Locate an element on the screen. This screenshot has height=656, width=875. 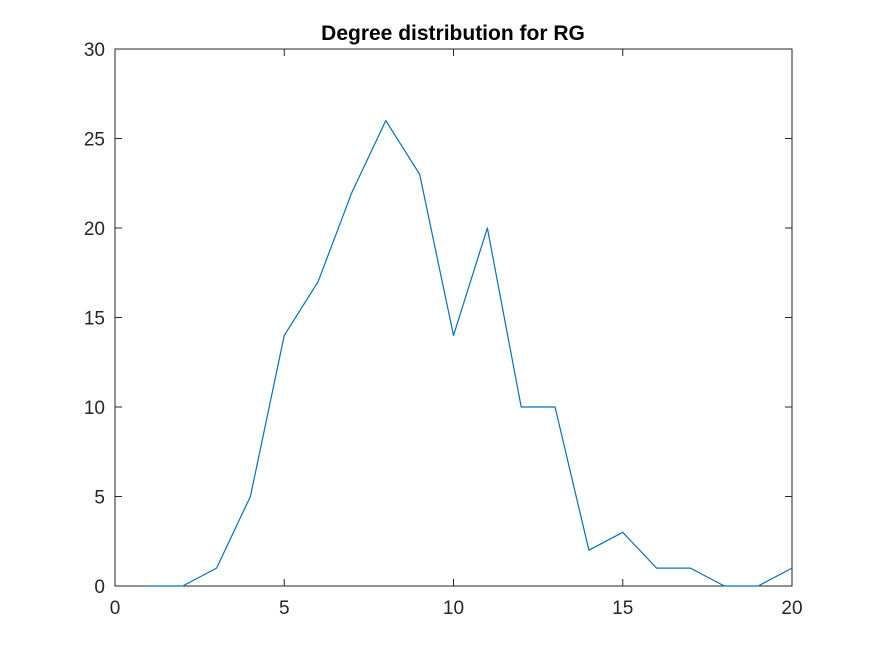
y-tick-label: 30 is located at coordinates (94, 50).